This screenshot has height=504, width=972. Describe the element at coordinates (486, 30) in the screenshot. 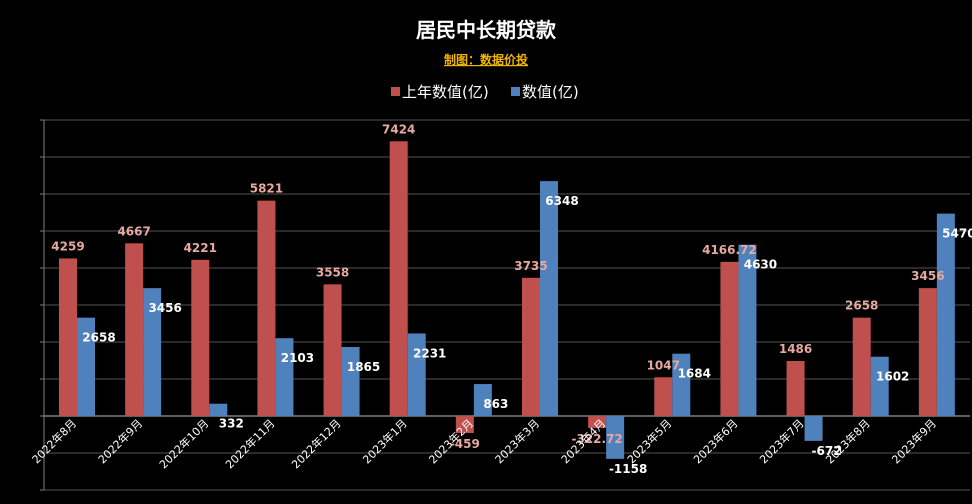

I see `chart-title: 居民中长期贷款` at that location.